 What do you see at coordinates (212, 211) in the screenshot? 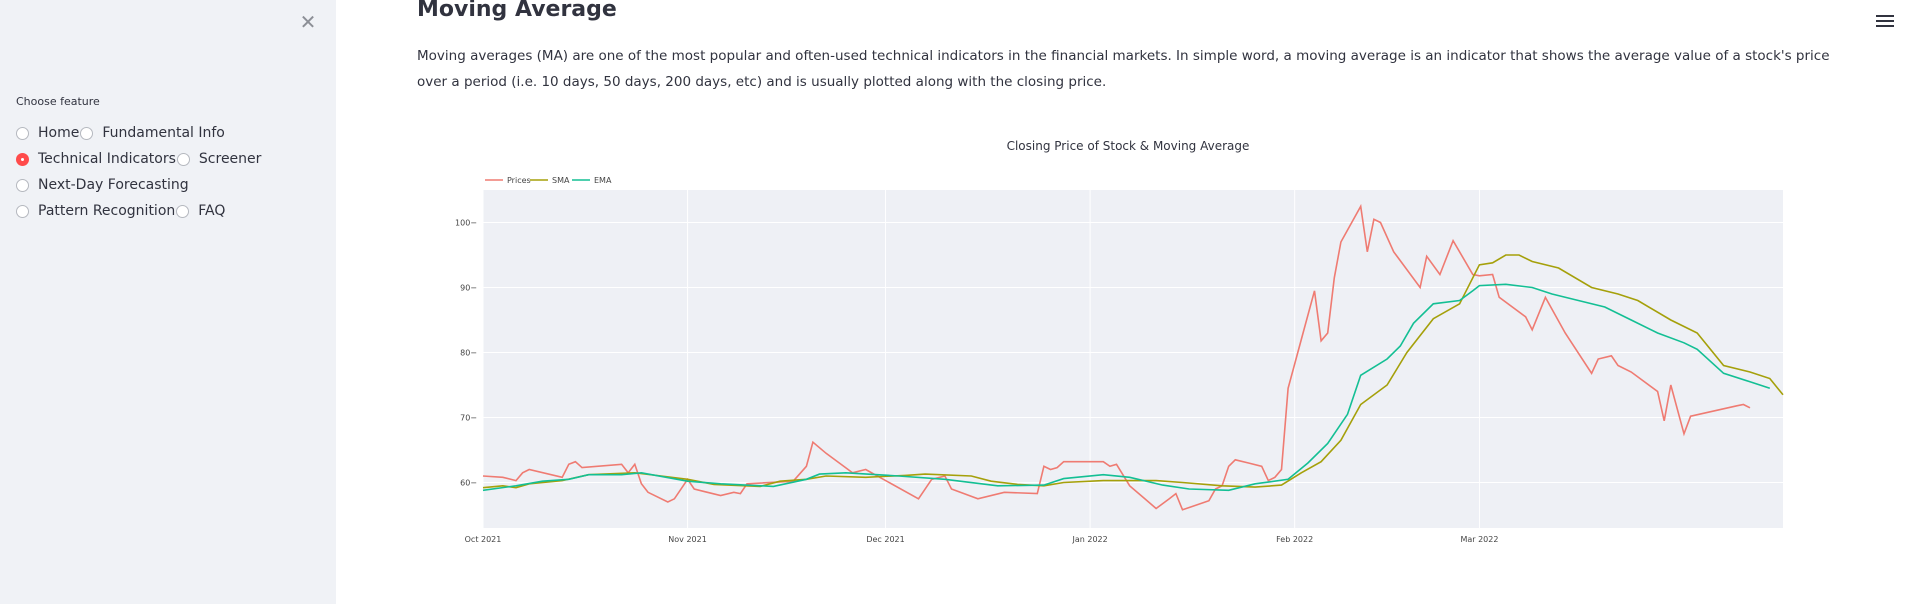
I see `radio-label: FAQ` at bounding box center [212, 211].